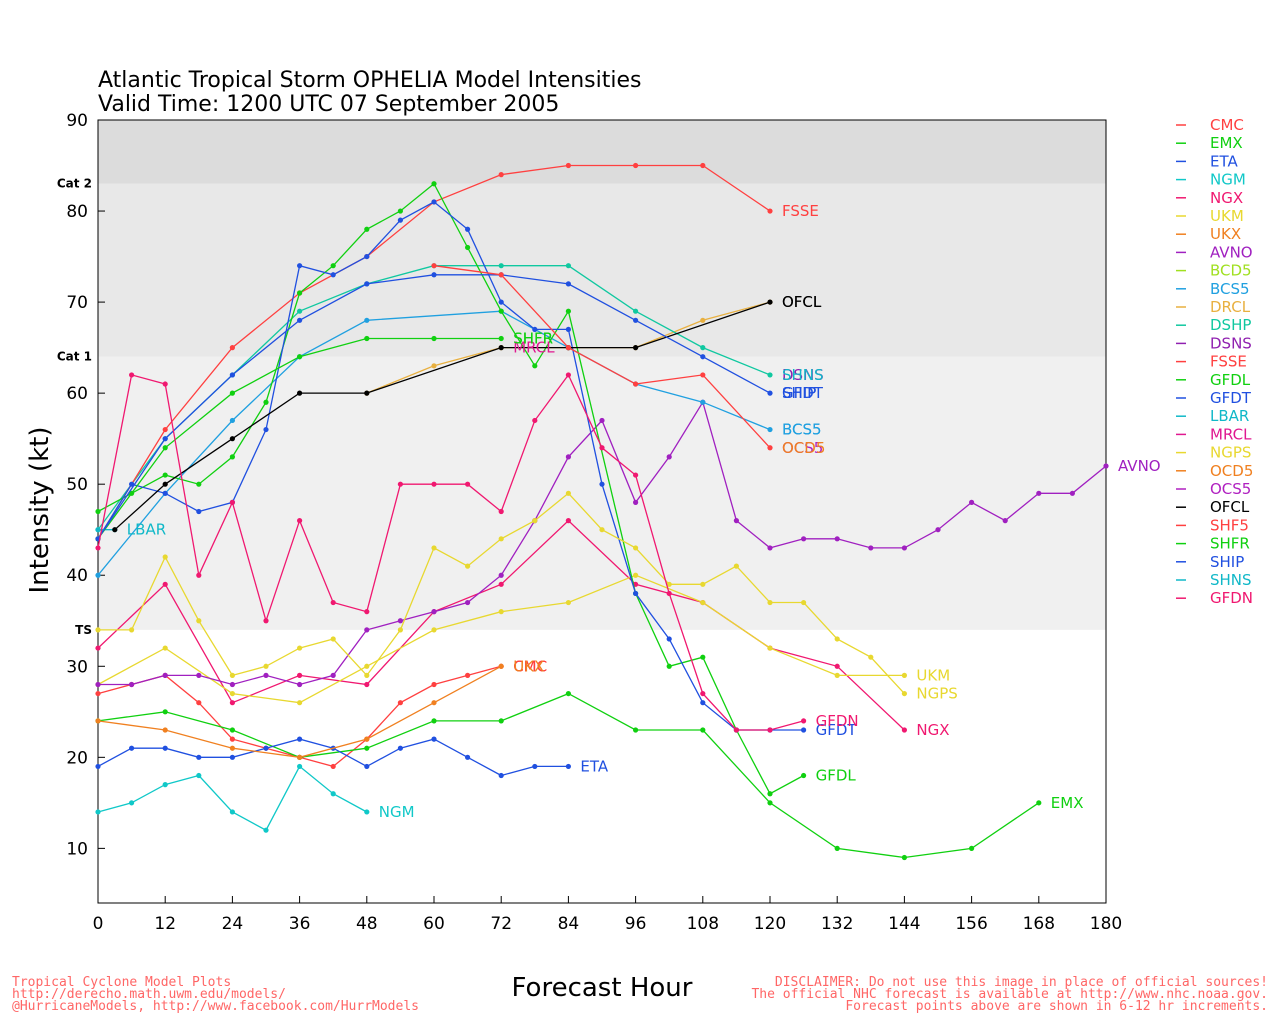 The image size is (1280, 1024). Describe the element at coordinates (1230, 507) in the screenshot. I see `legend-entry-ofcl: OFCL` at that location.